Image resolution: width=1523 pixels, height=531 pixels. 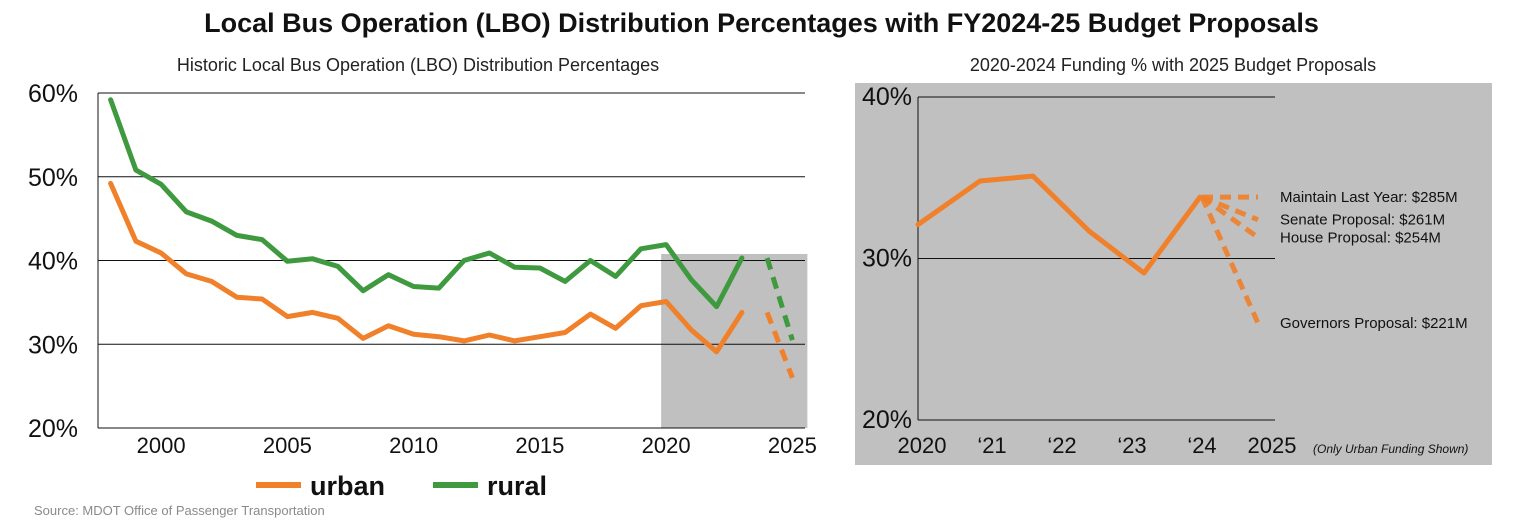 What do you see at coordinates (53, 94) in the screenshot?
I see `y-tick-label: 60%` at bounding box center [53, 94].